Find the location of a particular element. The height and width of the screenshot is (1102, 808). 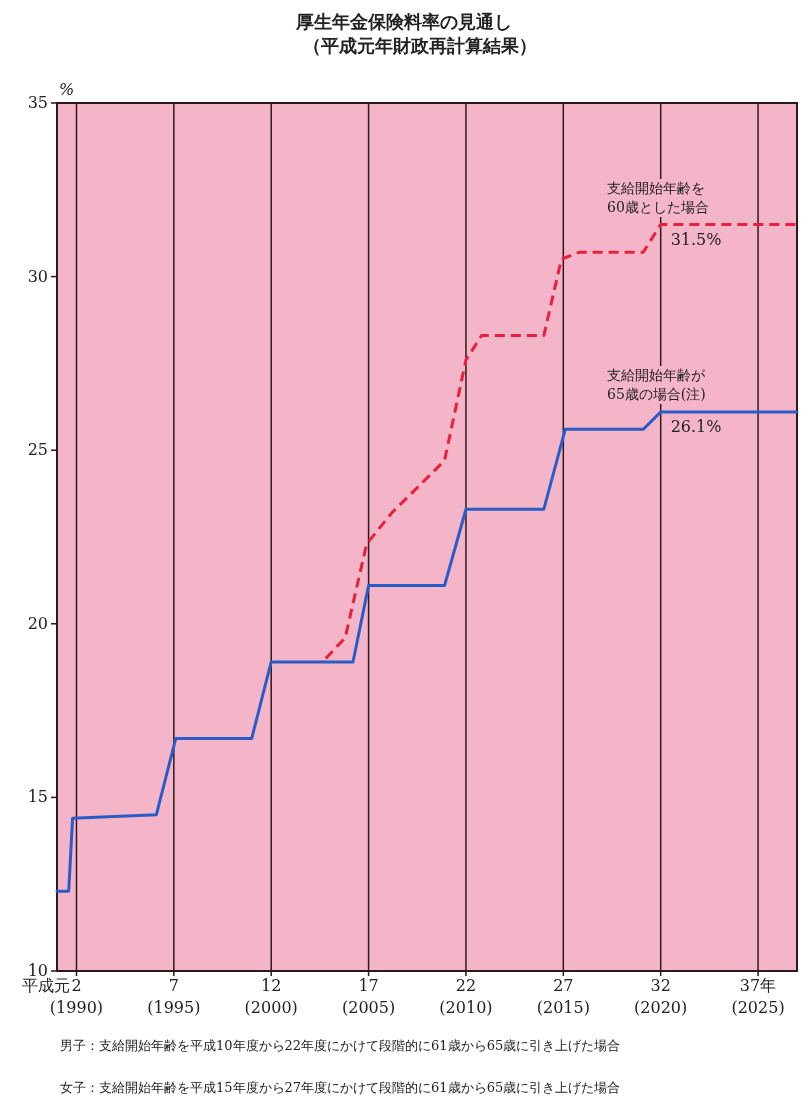

x-tick-label: 27 is located at coordinates (563, 985).